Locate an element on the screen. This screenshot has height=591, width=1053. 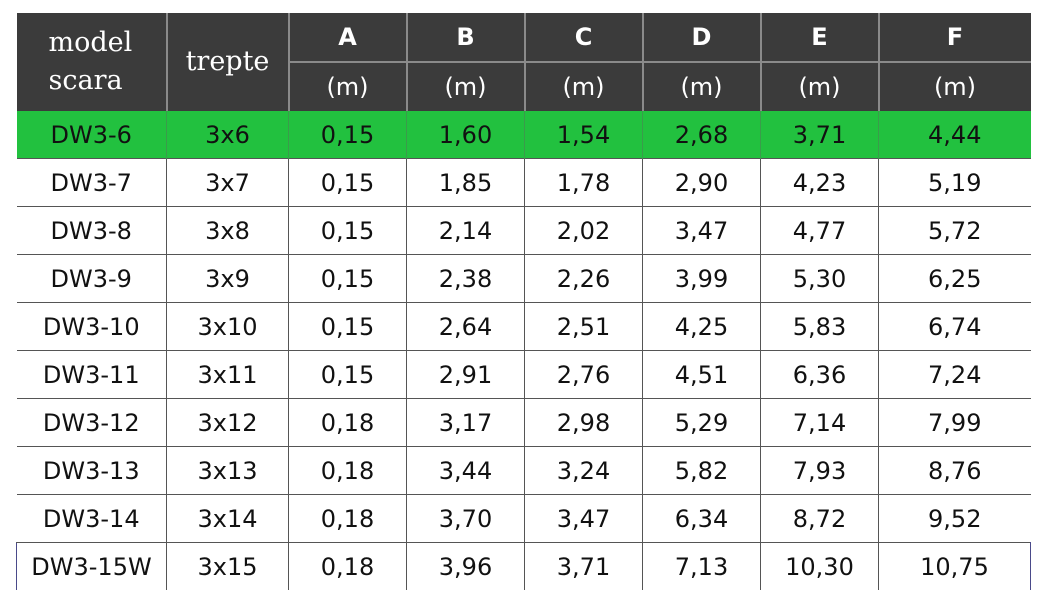
model-cell: DW3-15W is located at coordinates (91, 566).